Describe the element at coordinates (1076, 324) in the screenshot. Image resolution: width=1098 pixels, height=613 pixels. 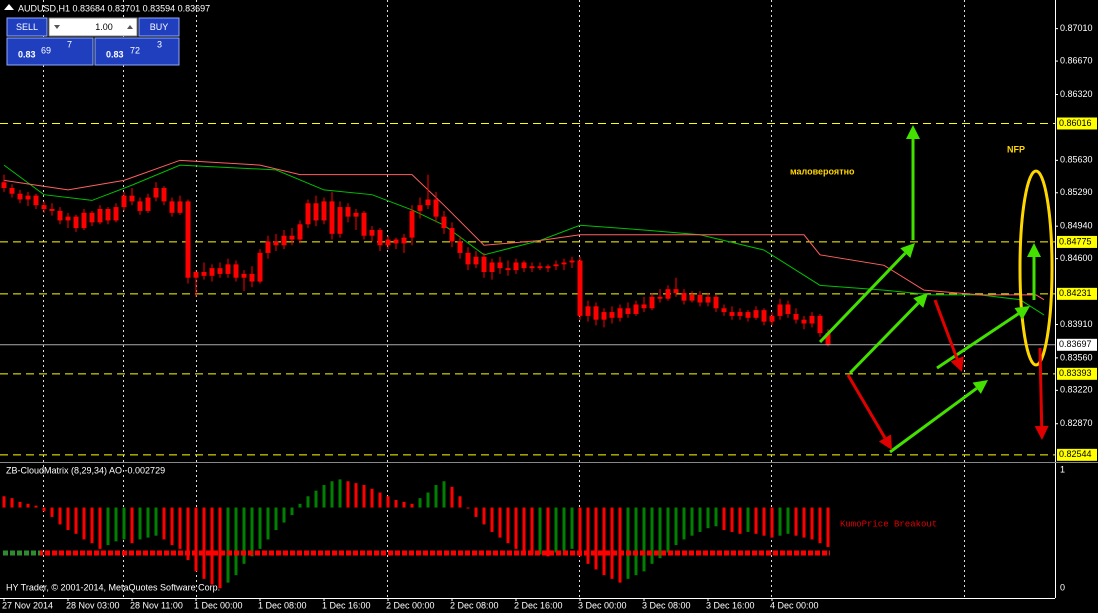
I see `y-tick-label: 0.83910` at that location.